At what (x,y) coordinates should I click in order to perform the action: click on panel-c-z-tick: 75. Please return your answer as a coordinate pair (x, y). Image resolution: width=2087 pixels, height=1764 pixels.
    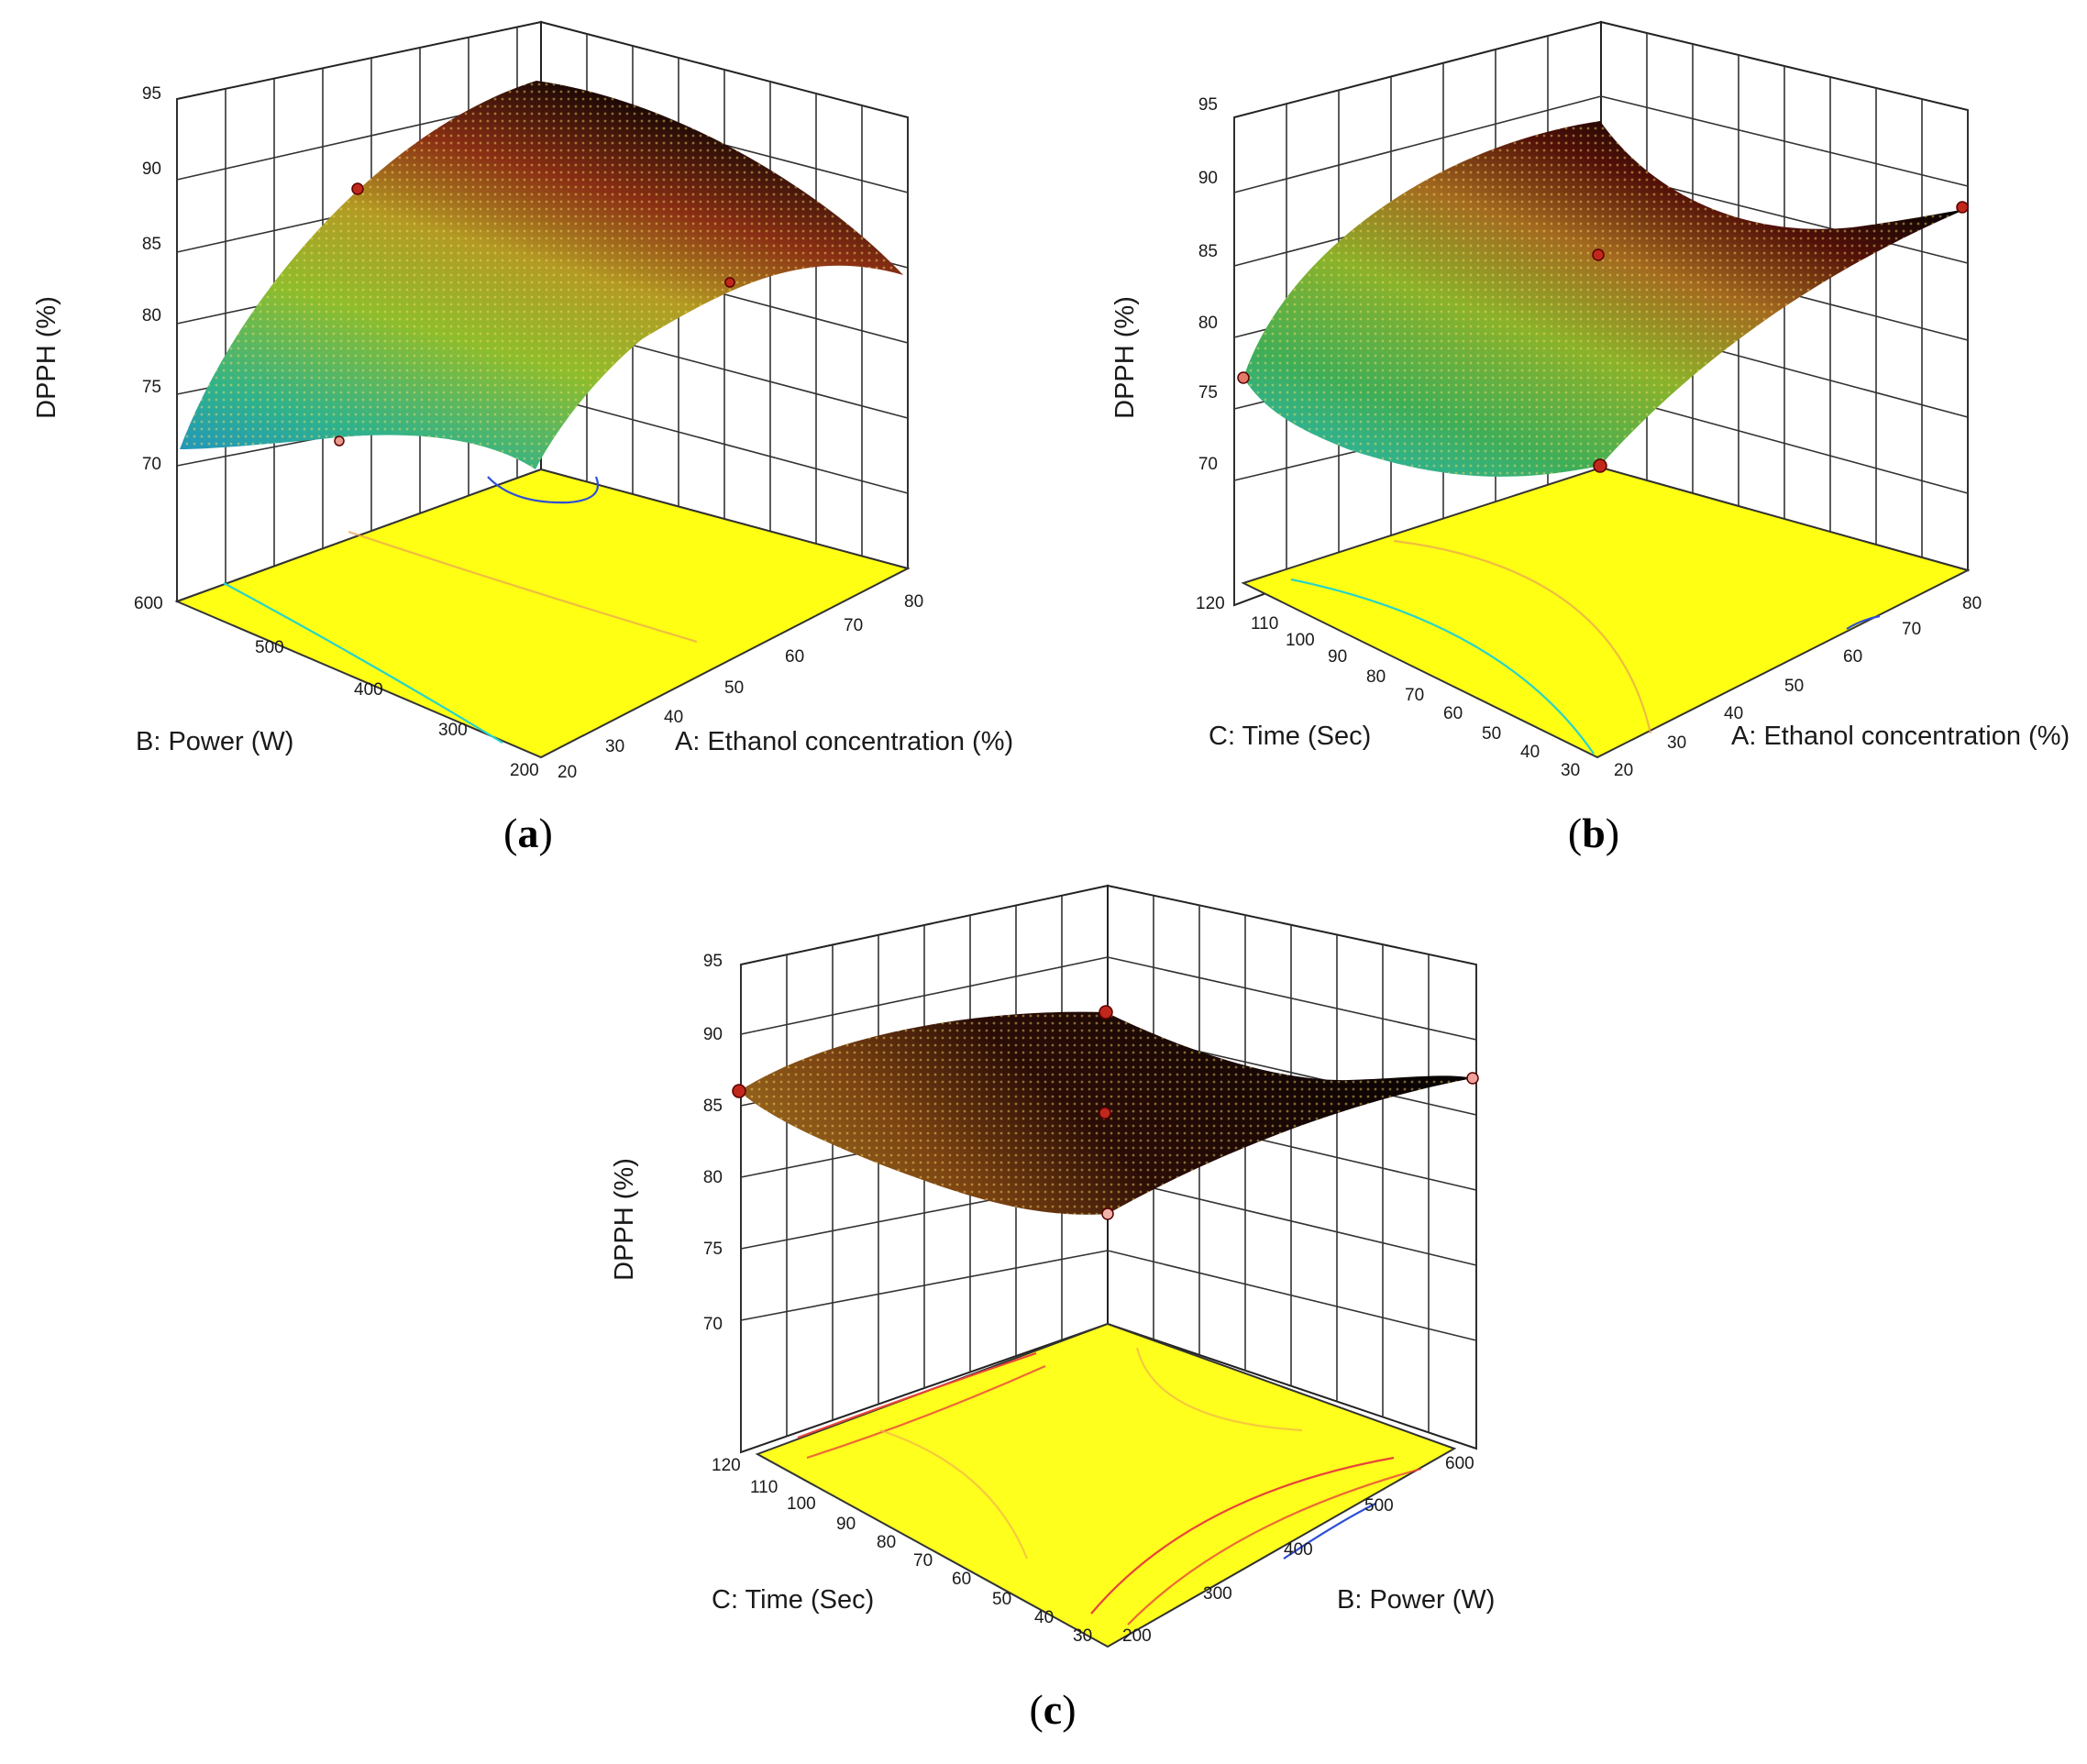
    Looking at the image, I should click on (713, 1249).